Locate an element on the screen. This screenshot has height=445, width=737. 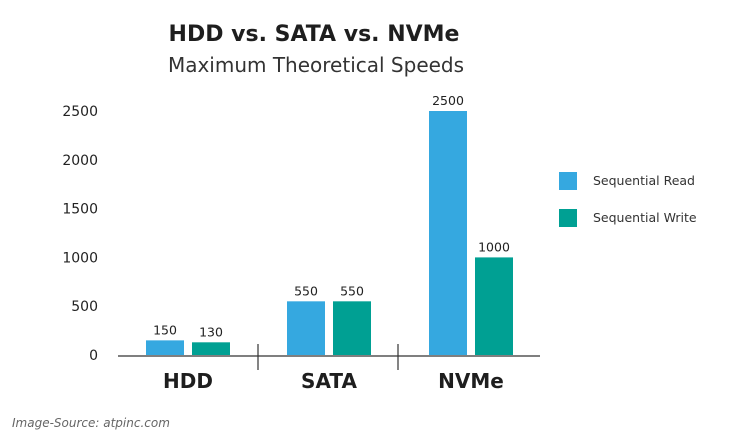
legend: Sequential Read Sequential Write is located at coordinates (628, 199).